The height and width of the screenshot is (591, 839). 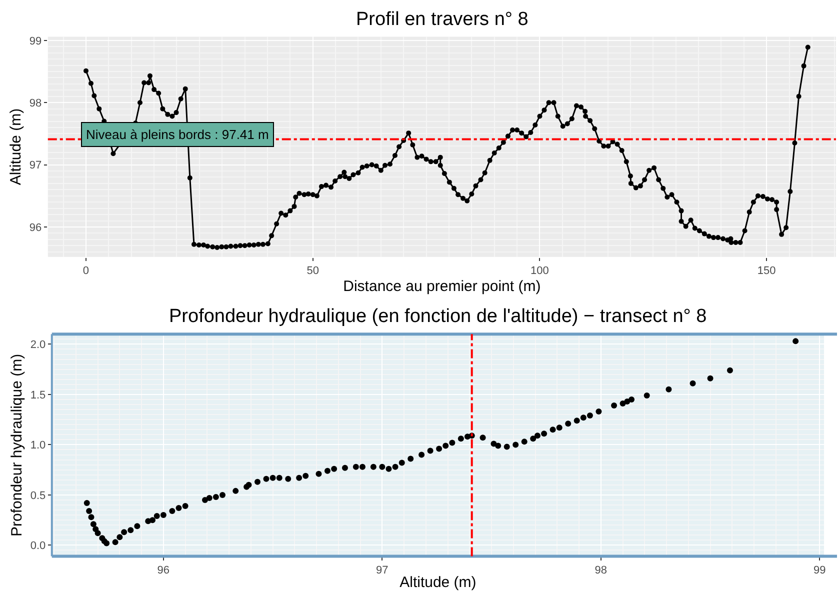 What do you see at coordinates (38, 446) in the screenshot?
I see `y-tick-label: 1.0` at bounding box center [38, 446].